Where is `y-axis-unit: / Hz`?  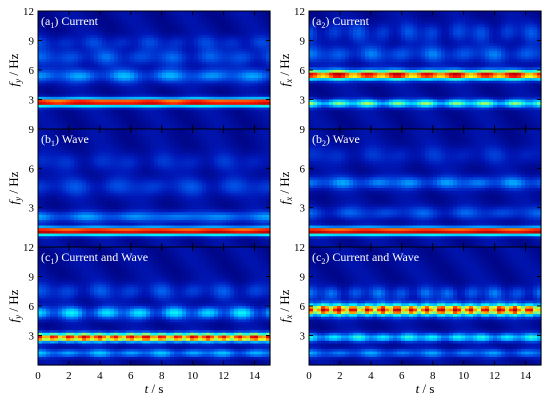 y-axis-unit: / Hz is located at coordinates (13, 66).